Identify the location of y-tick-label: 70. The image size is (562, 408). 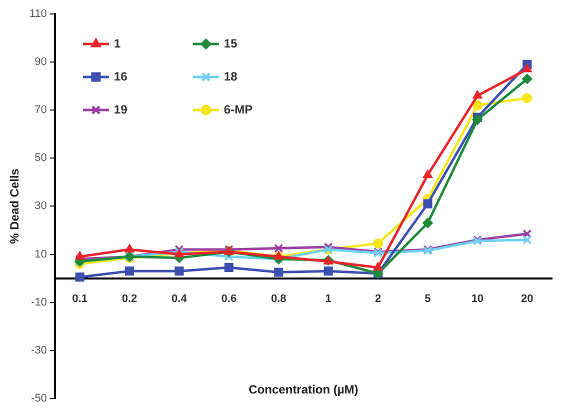
(40, 110).